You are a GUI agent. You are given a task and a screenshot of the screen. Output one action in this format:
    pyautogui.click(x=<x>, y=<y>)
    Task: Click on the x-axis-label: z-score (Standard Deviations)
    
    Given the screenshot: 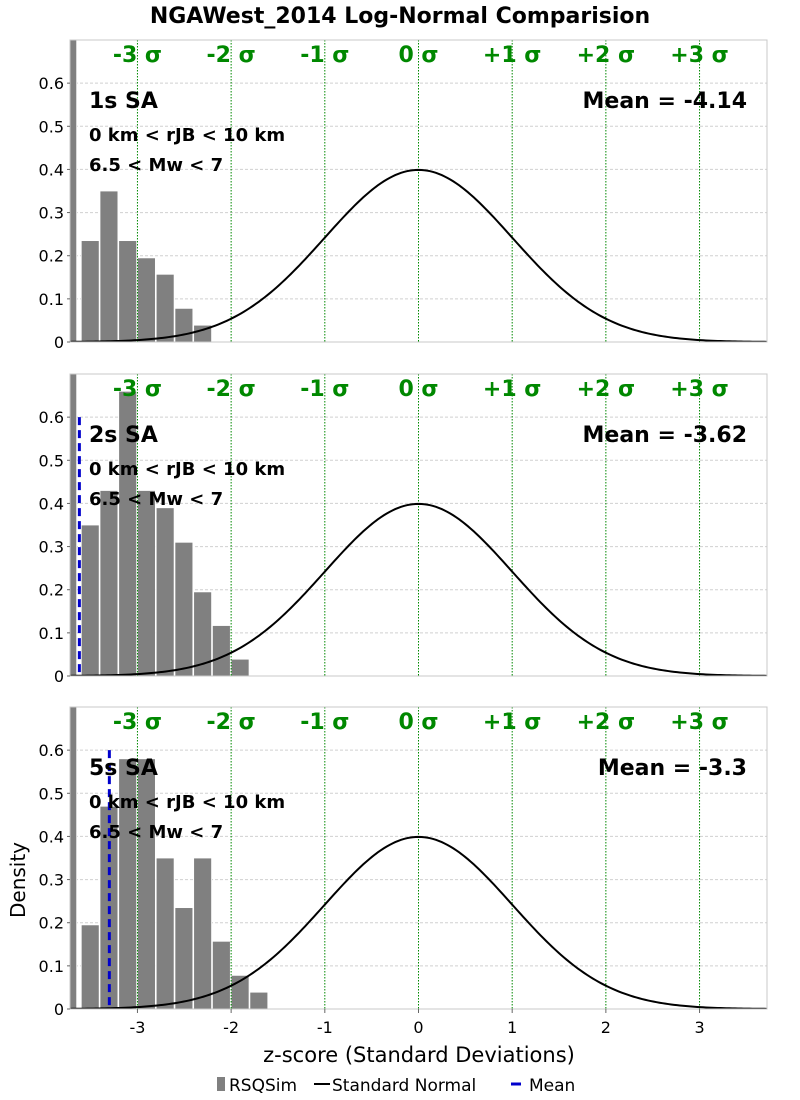 What is the action you would take?
    pyautogui.click(x=419, y=1055)
    